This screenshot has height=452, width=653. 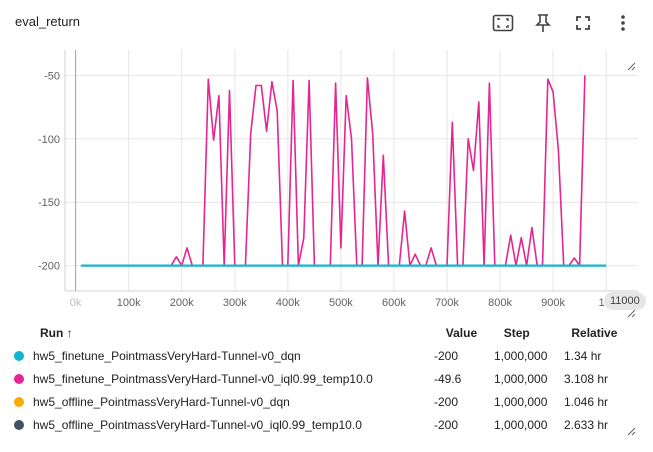 I want to click on y-tick-label: -50, so click(x=52, y=76).